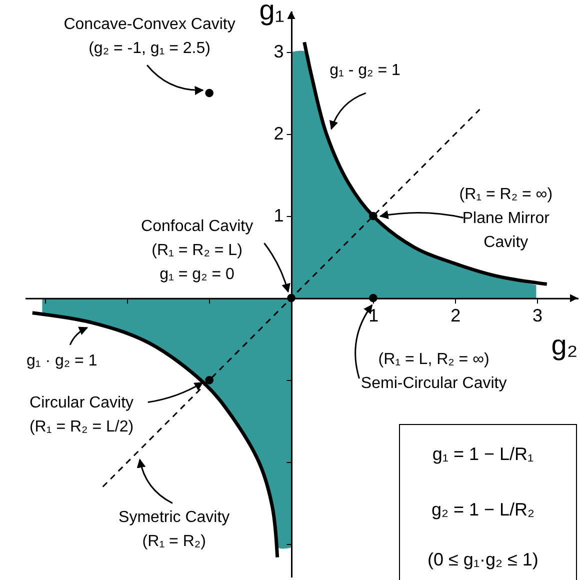 Image resolution: width=584 pixels, height=580 pixels. What do you see at coordinates (482, 510) in the screenshot?
I see `annotation: g₂ = 1 − L/R₂` at bounding box center [482, 510].